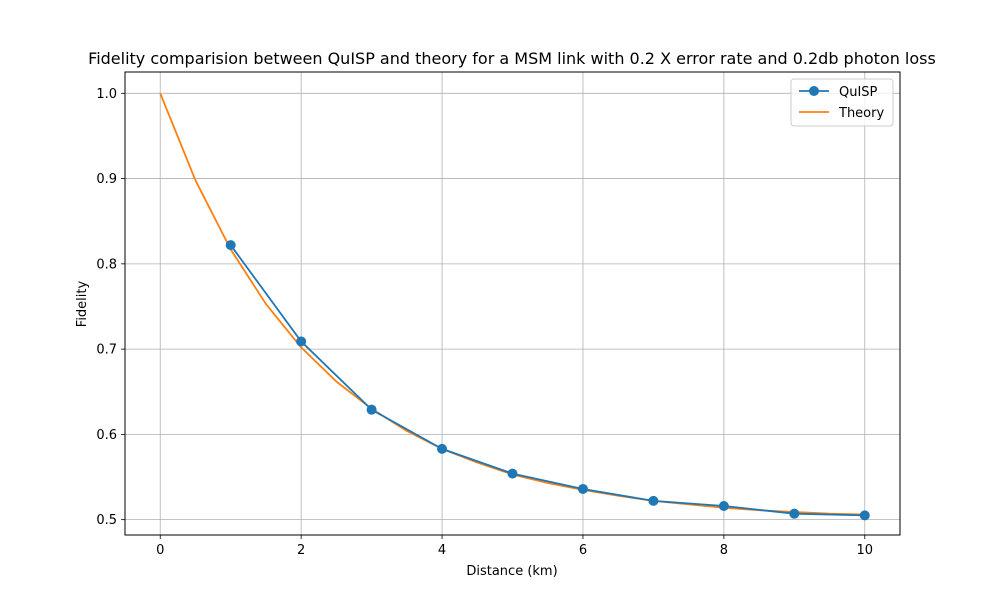 The width and height of the screenshot is (1000, 600). What do you see at coordinates (82, 303) in the screenshot?
I see `y-axis-label: Fidelity` at bounding box center [82, 303].